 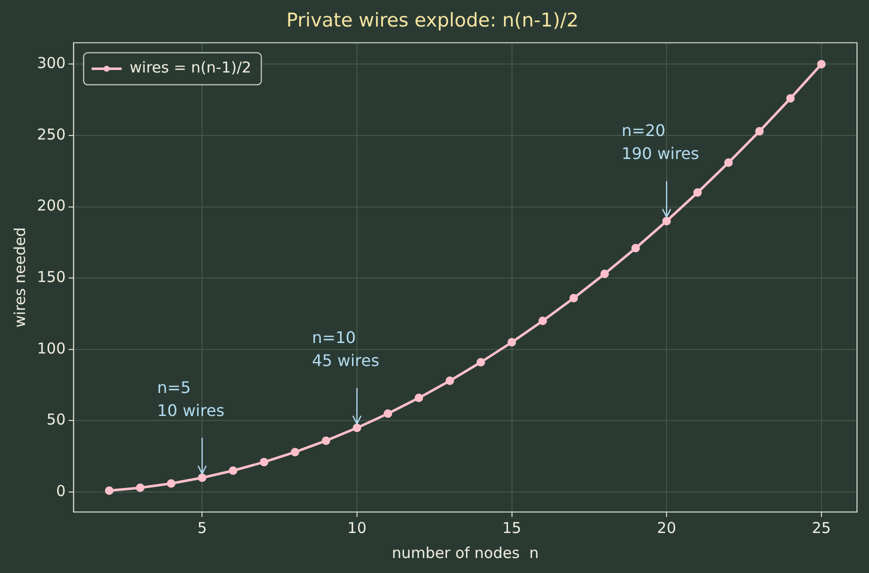 I want to click on y-tick-label: 50, so click(x=56, y=419).